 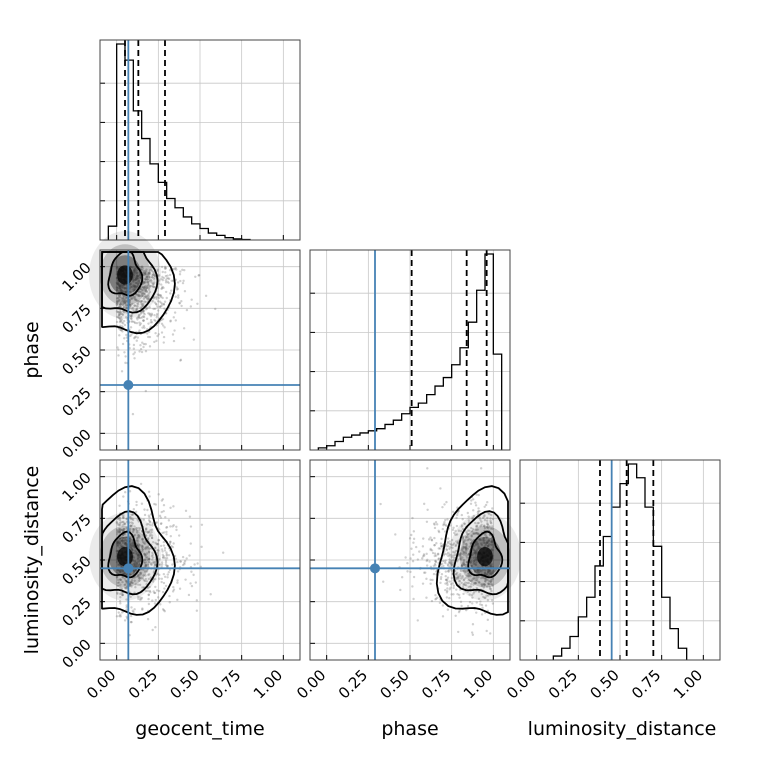 What do you see at coordinates (410, 560) in the screenshot?
I see `panel-frame` at bounding box center [410, 560].